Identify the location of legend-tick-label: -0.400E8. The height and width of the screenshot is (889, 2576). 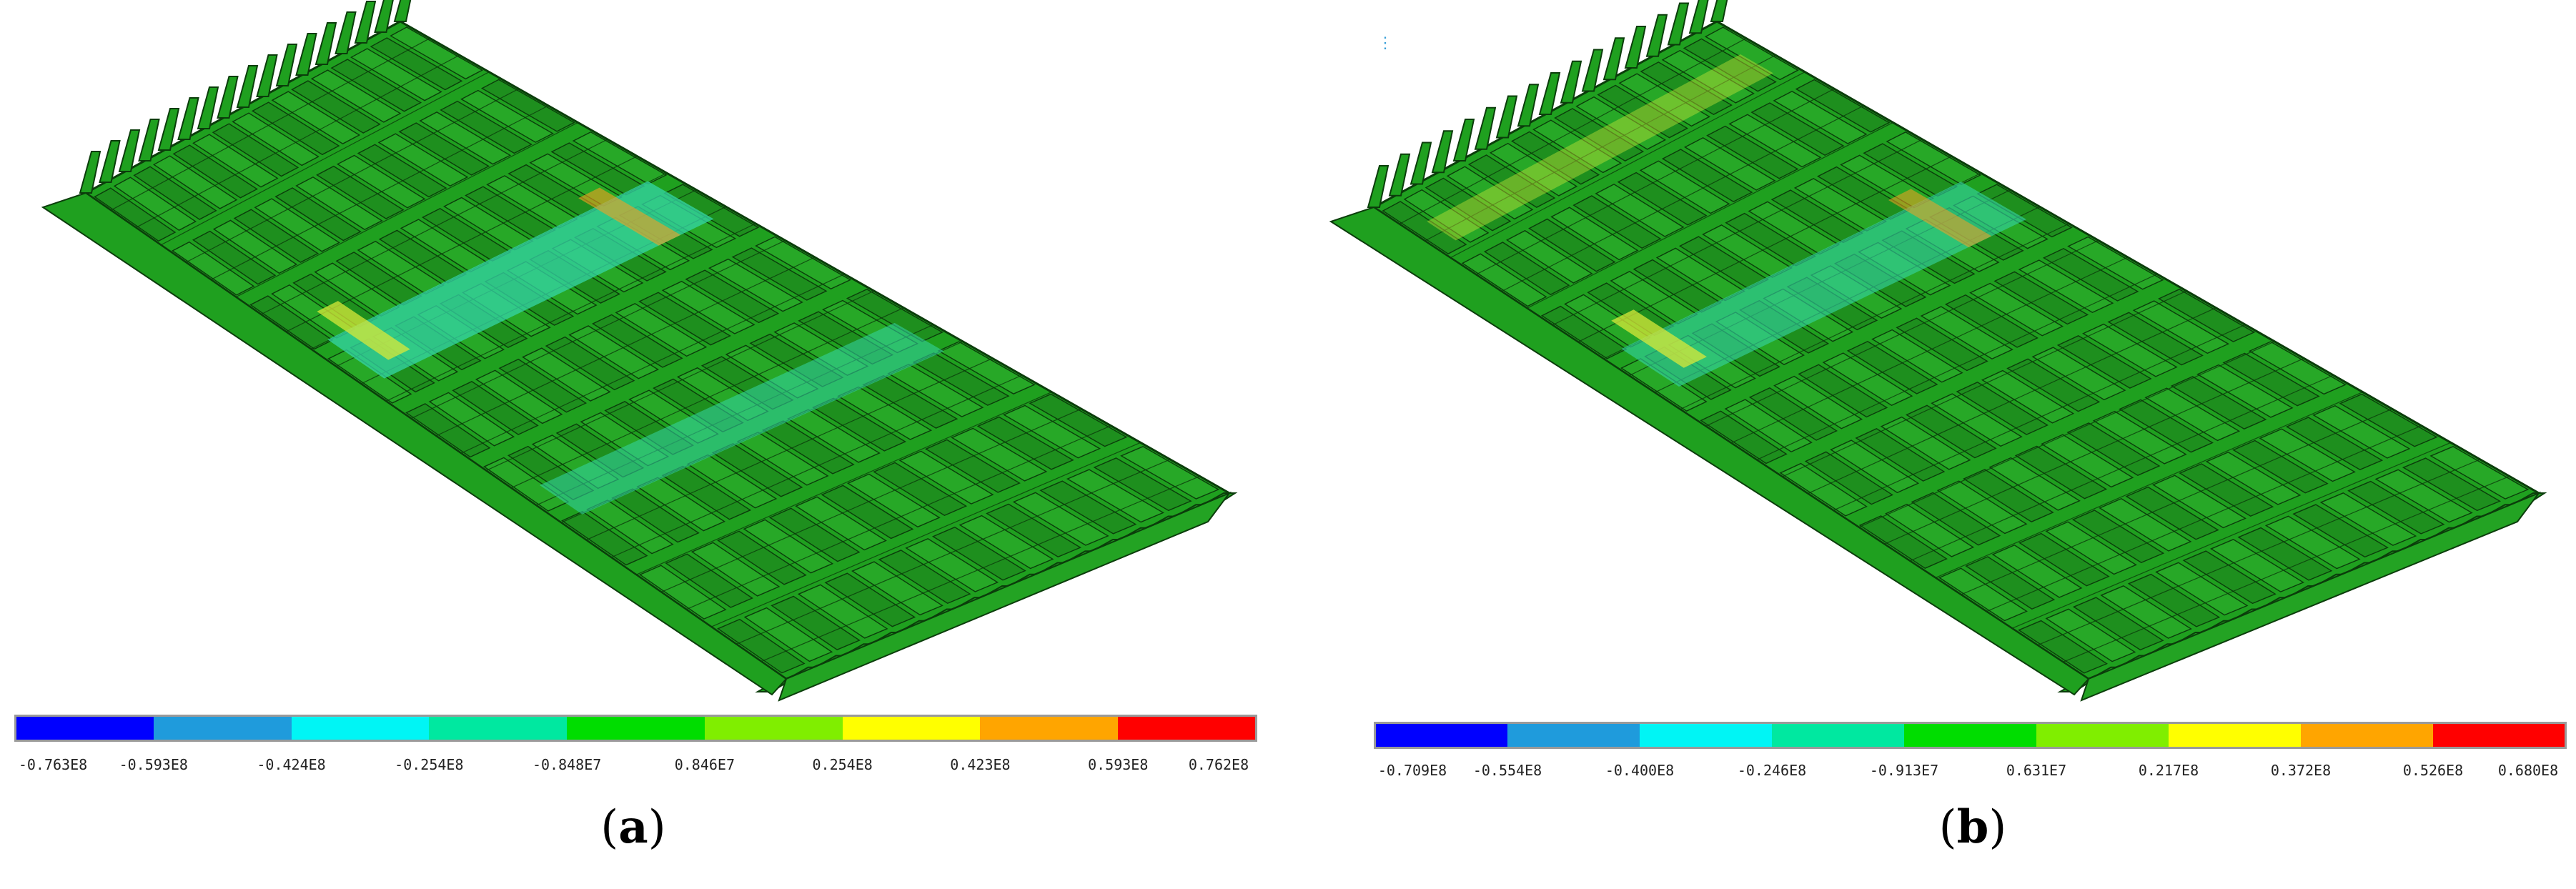
(1640, 770).